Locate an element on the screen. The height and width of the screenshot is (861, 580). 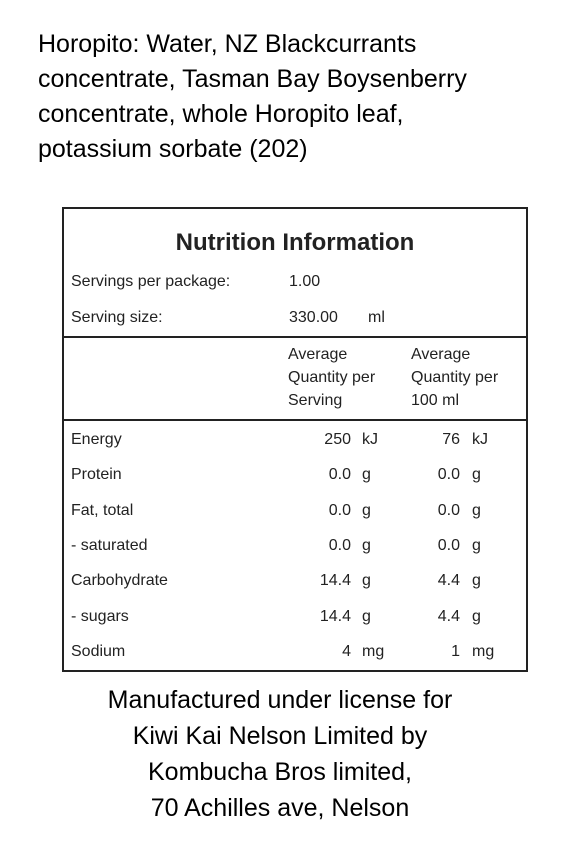
ingredients-line: concentrate, Tasman Bay Boysenberry is located at coordinates (252, 79).